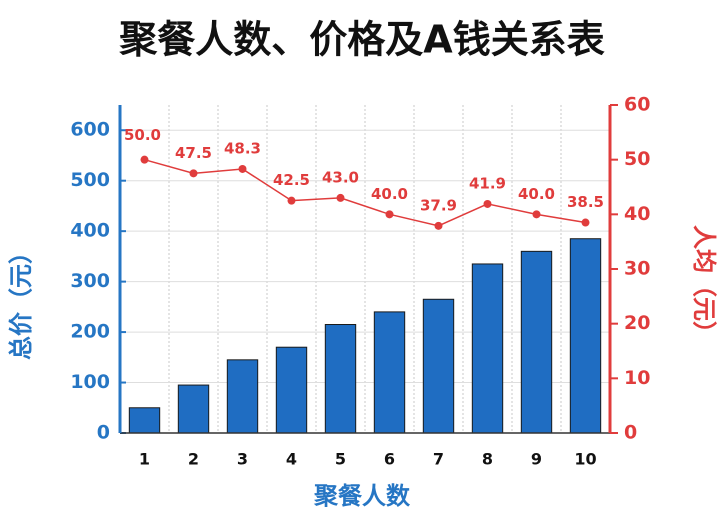 Image resolution: width=725 pixels, height=520 pixels. Describe the element at coordinates (438, 205) in the screenshot. I see `data-label: 37.9` at that location.